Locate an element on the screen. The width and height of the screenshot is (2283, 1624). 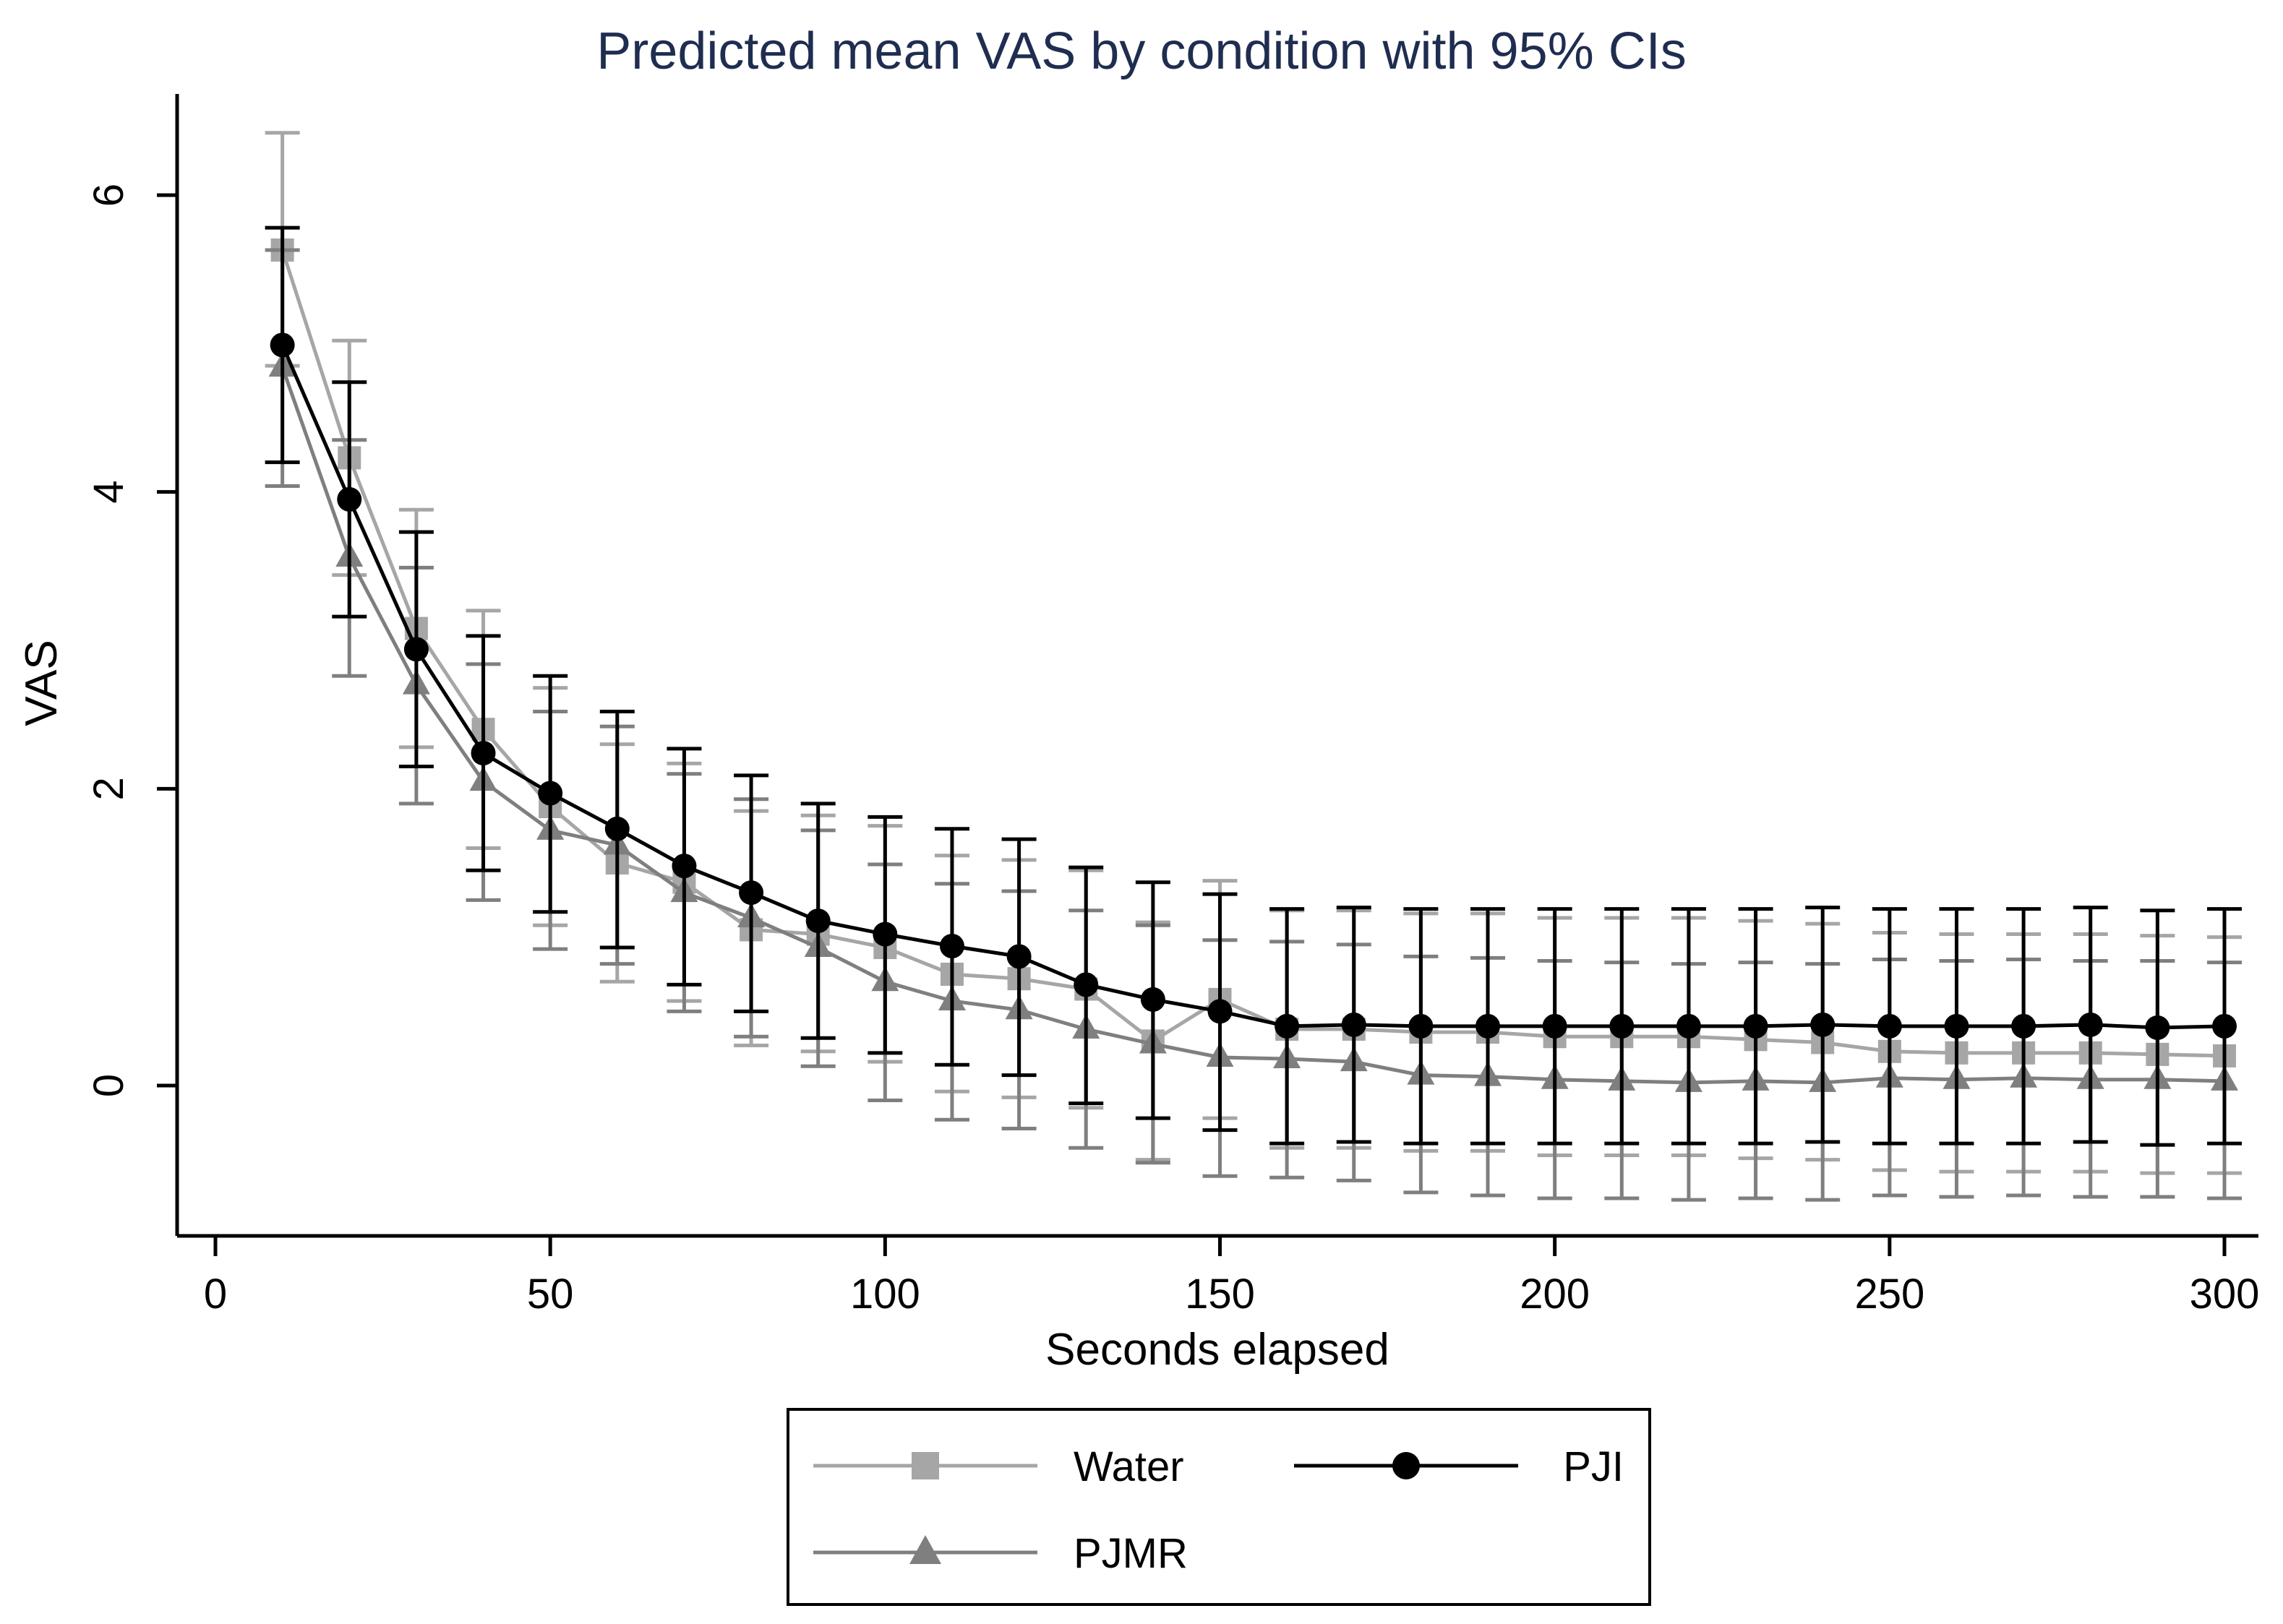
x-axis-title: Seconds elapsed is located at coordinates (1217, 1350).